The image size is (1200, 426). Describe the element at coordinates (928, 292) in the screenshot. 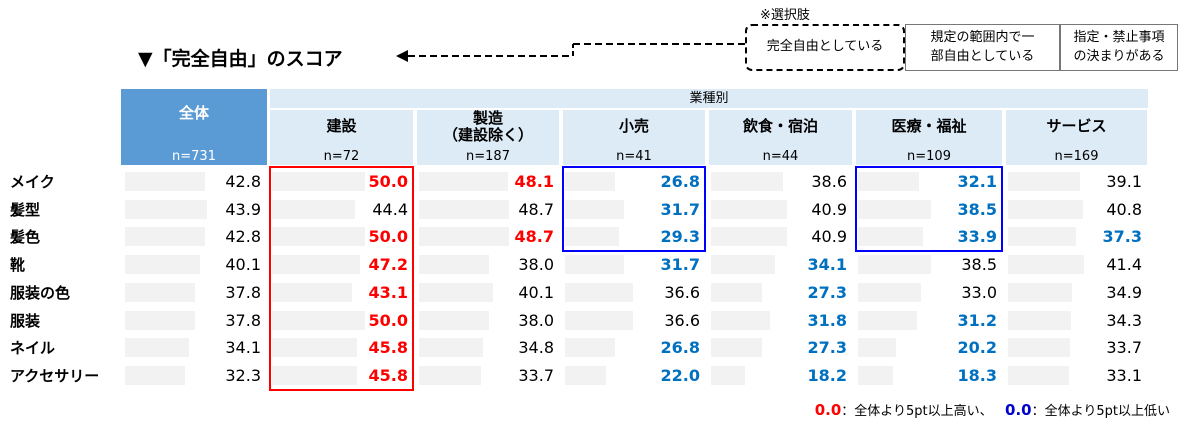

I see `table-cell: 33.0` at that location.